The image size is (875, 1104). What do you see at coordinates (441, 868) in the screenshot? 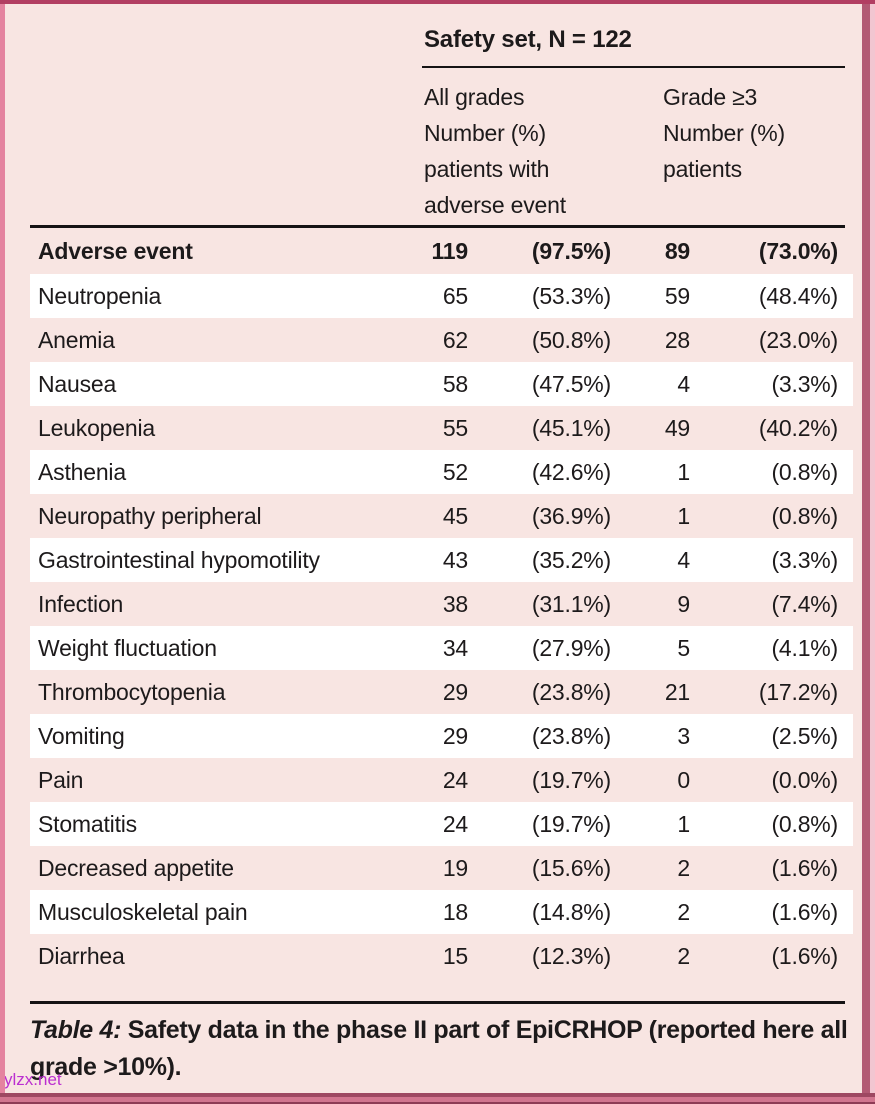
I see `table-row: Decreased appetite 19 (15.6%) 2 (1.6%)` at bounding box center [441, 868].